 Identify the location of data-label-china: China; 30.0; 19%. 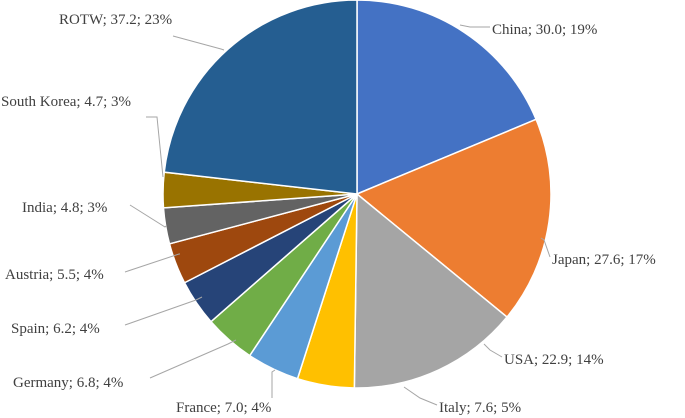
(544, 30).